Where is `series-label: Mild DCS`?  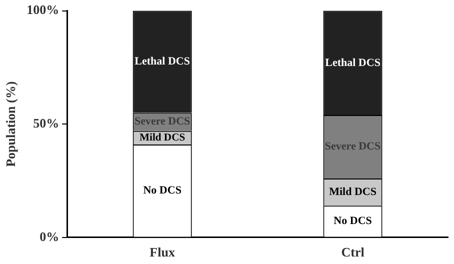
series-label: Mild DCS is located at coordinates (163, 138).